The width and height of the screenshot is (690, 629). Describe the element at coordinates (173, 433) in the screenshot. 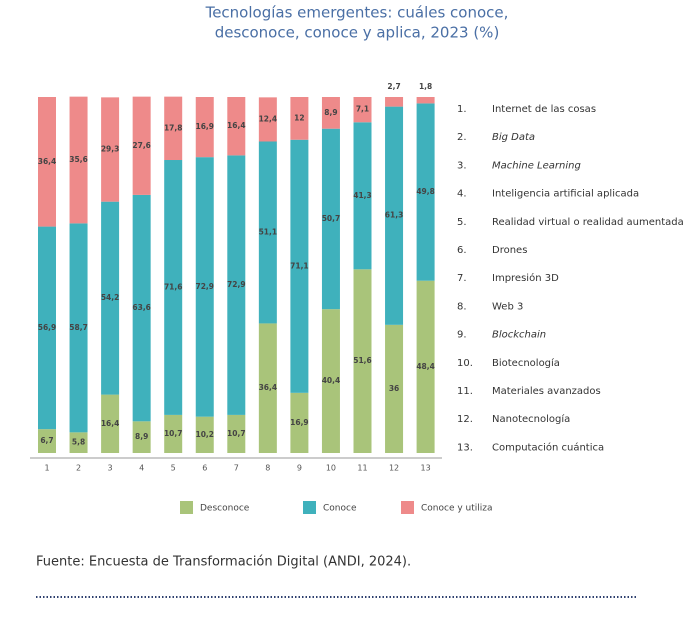

I see `value-label: 10,7` at that location.